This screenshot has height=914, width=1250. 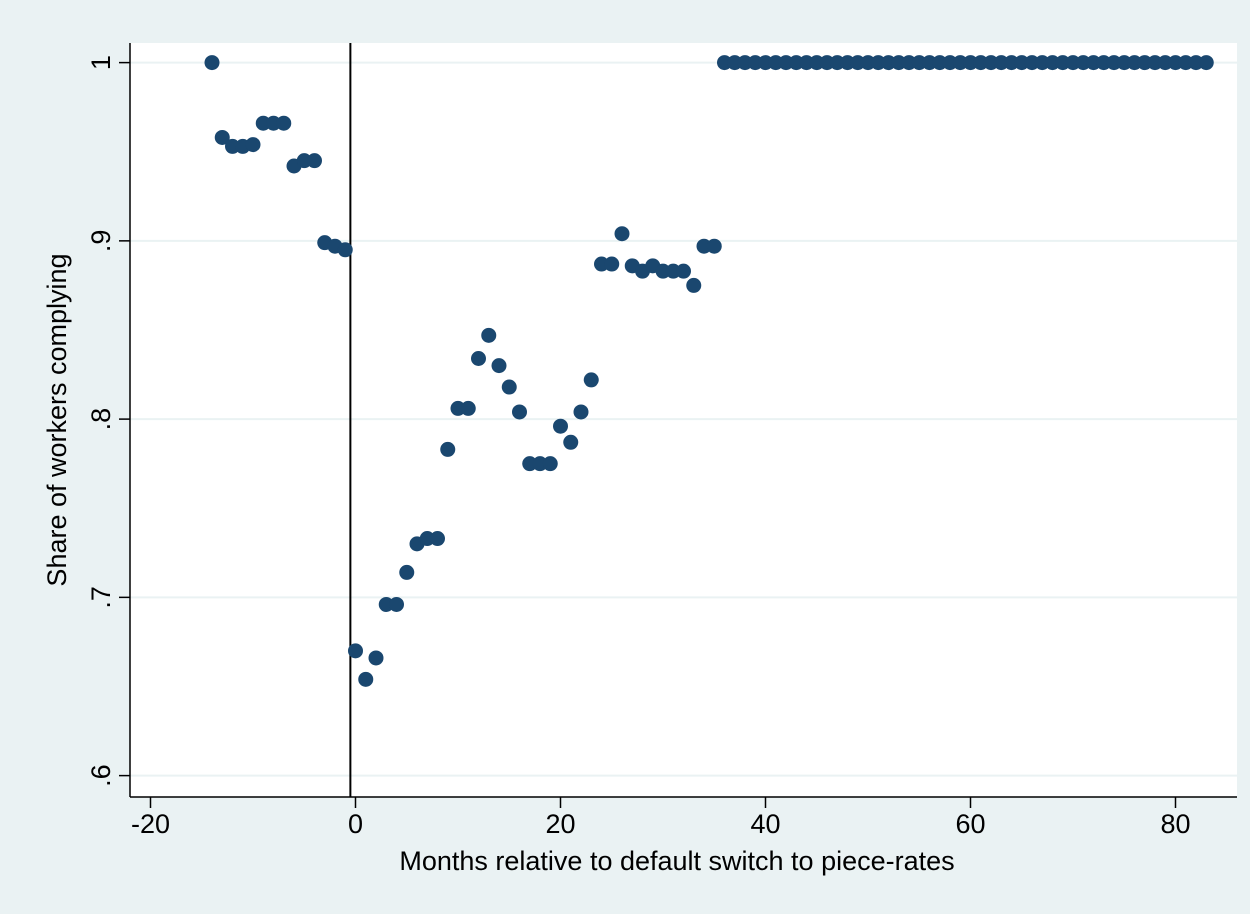 What do you see at coordinates (57, 419) in the screenshot?
I see `y-axis-title: Share of workers complying` at bounding box center [57, 419].